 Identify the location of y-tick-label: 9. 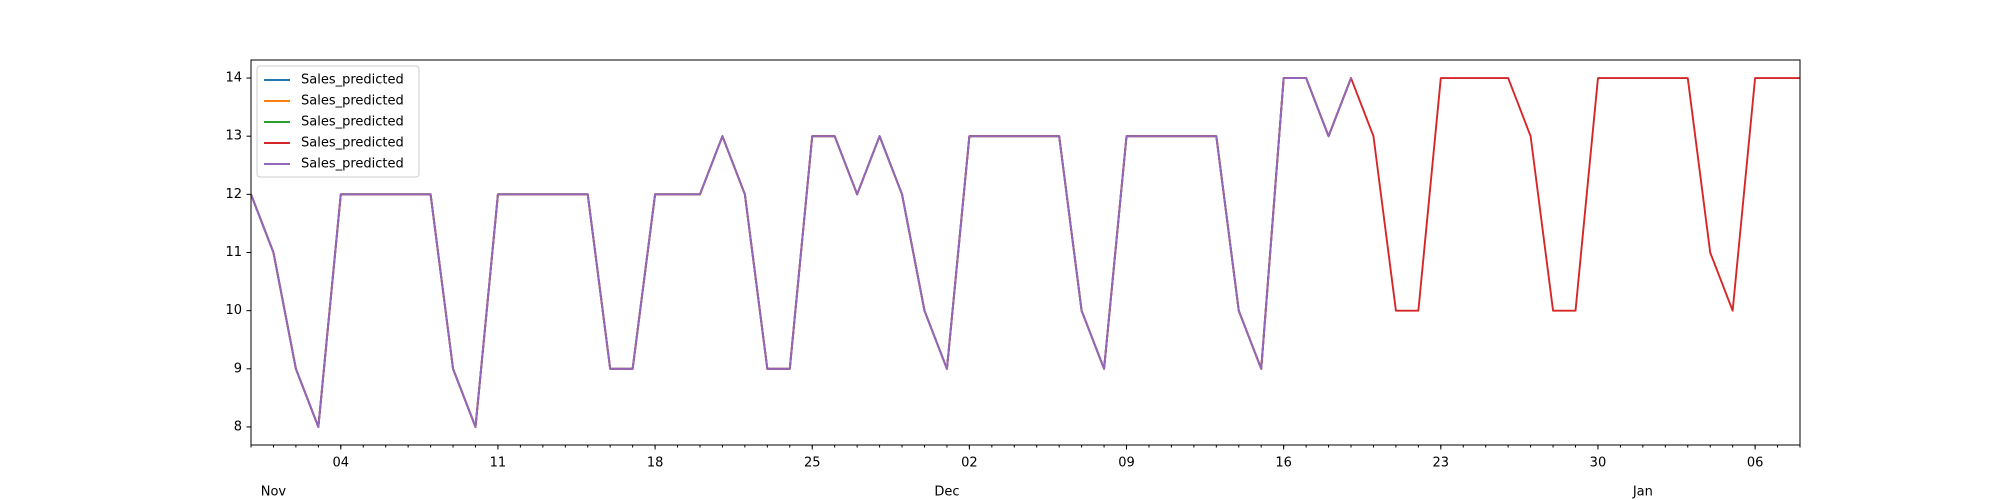
(238, 368).